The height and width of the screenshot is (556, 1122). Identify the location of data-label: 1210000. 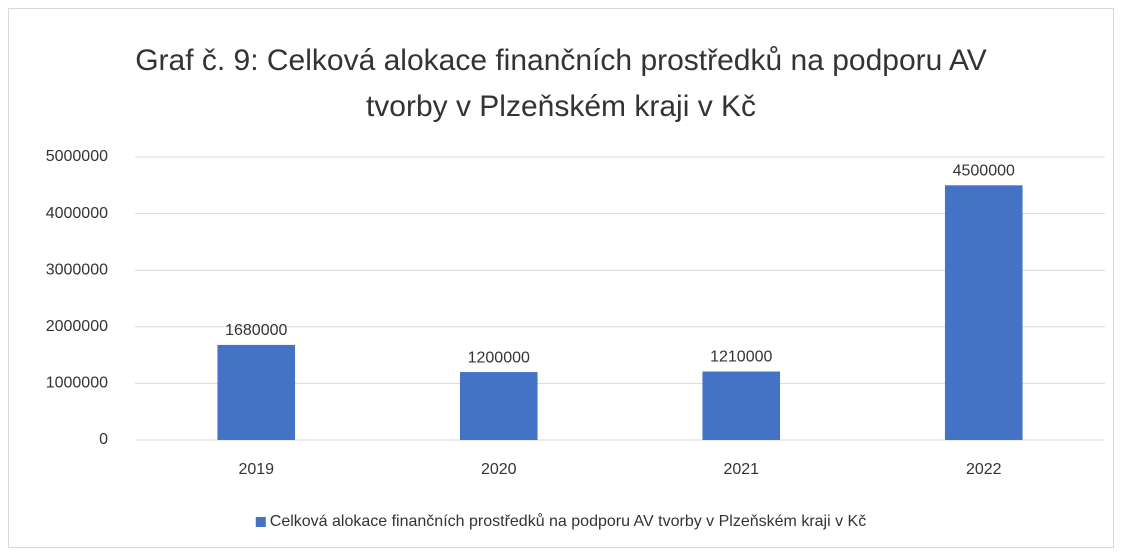
(741, 357).